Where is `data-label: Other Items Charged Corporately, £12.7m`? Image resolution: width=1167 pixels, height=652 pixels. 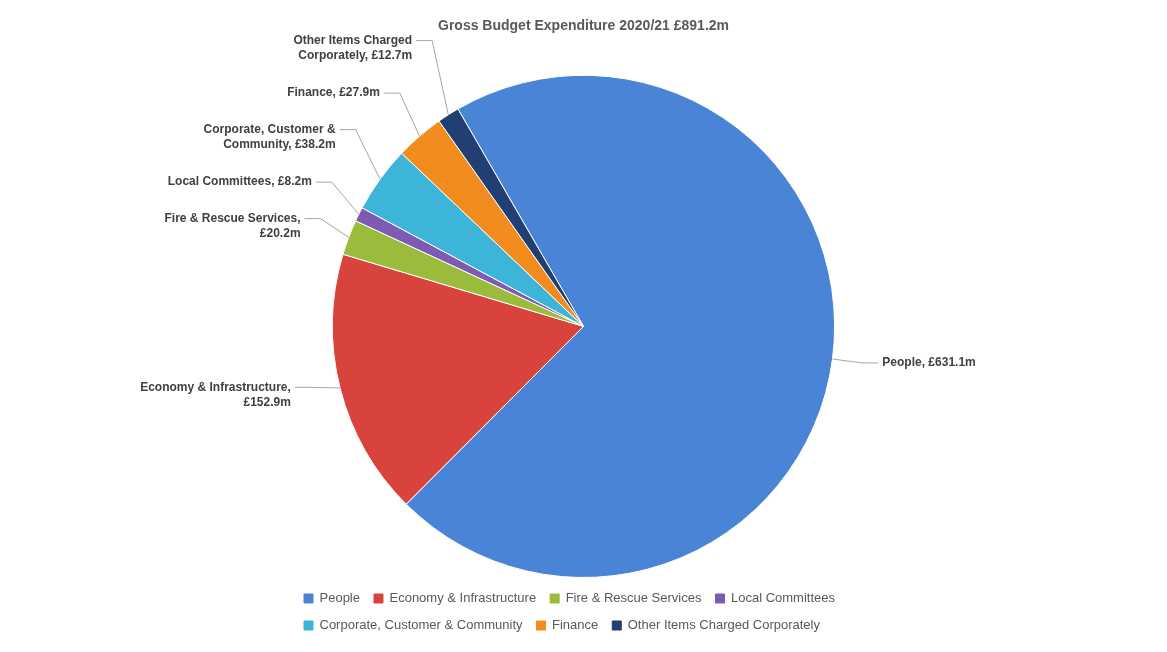 data-label: Other Items Charged Corporately, £12.7m is located at coordinates (353, 47).